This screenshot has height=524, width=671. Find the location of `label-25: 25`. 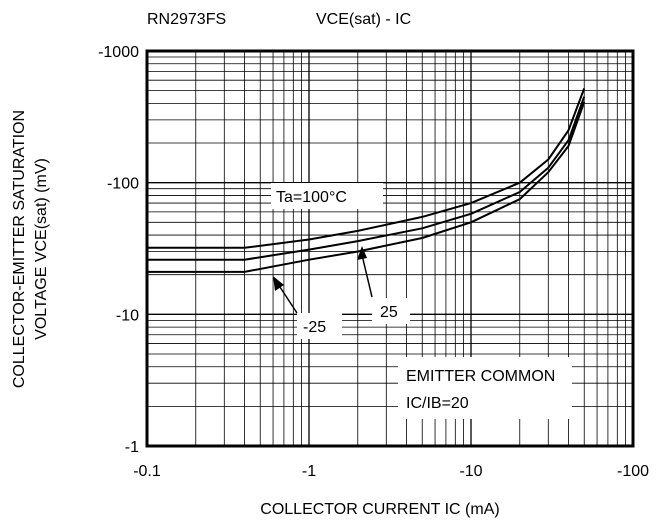

label-25: 25 is located at coordinates (389, 312).